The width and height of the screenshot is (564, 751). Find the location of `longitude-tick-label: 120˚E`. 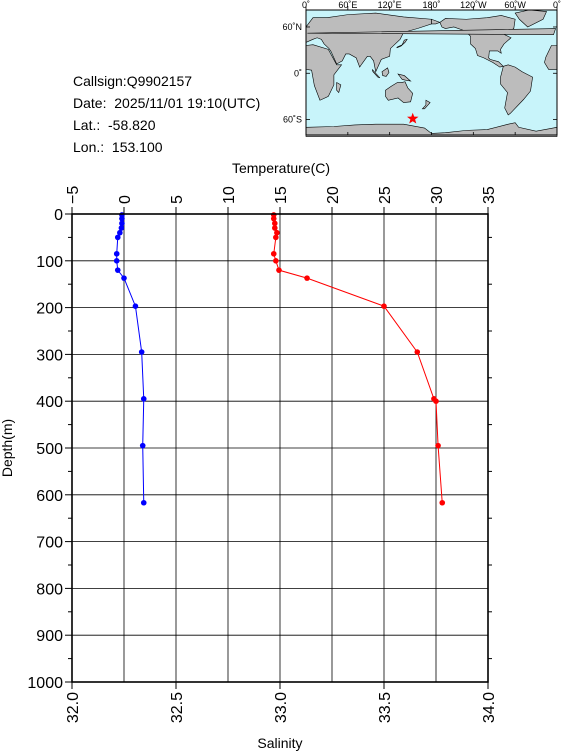

longitude-tick-label: 120˚E is located at coordinates (390, 5).